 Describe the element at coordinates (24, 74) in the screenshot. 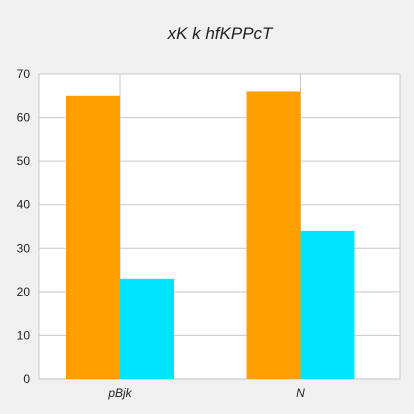

I see `y-tick-label: 70` at that location.